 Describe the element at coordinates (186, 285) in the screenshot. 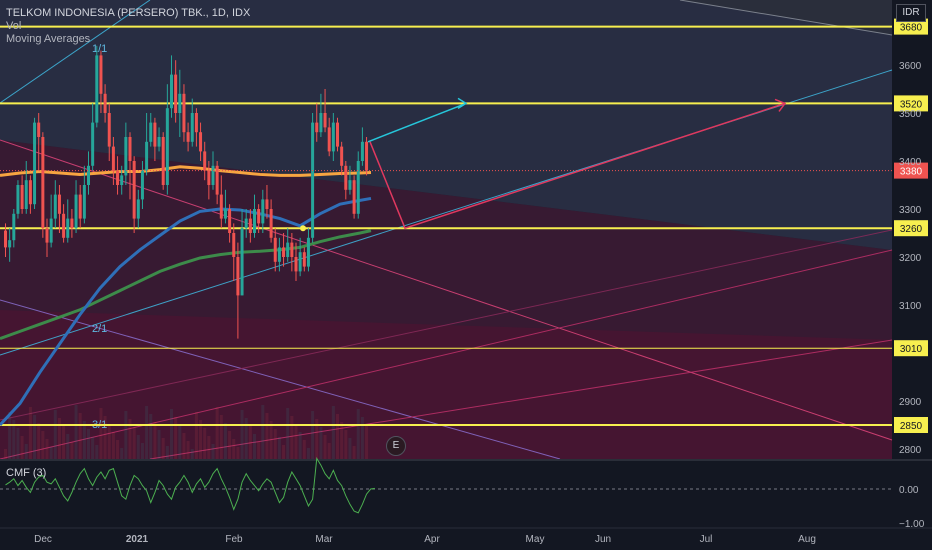

I see `ma-slow-line` at that location.